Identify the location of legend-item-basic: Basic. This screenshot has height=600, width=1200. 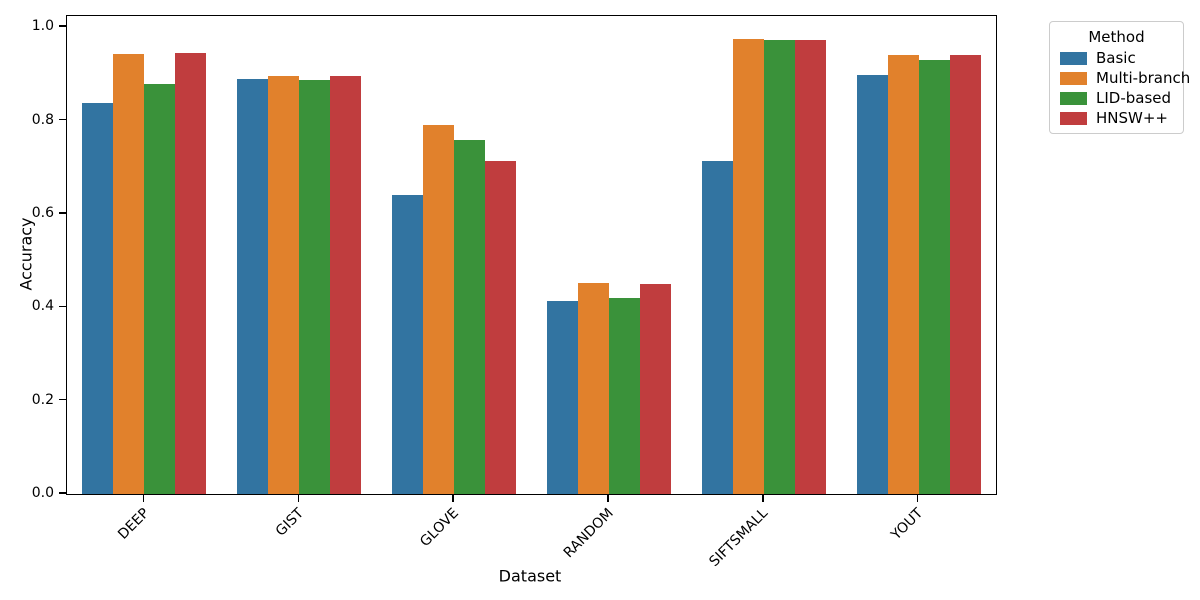
(1116, 57).